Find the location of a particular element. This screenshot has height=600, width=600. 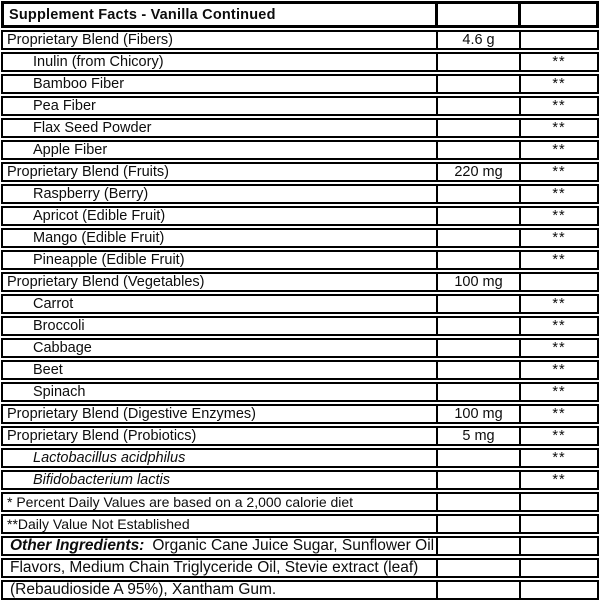

header-amount-cell is located at coordinates (476, 14).